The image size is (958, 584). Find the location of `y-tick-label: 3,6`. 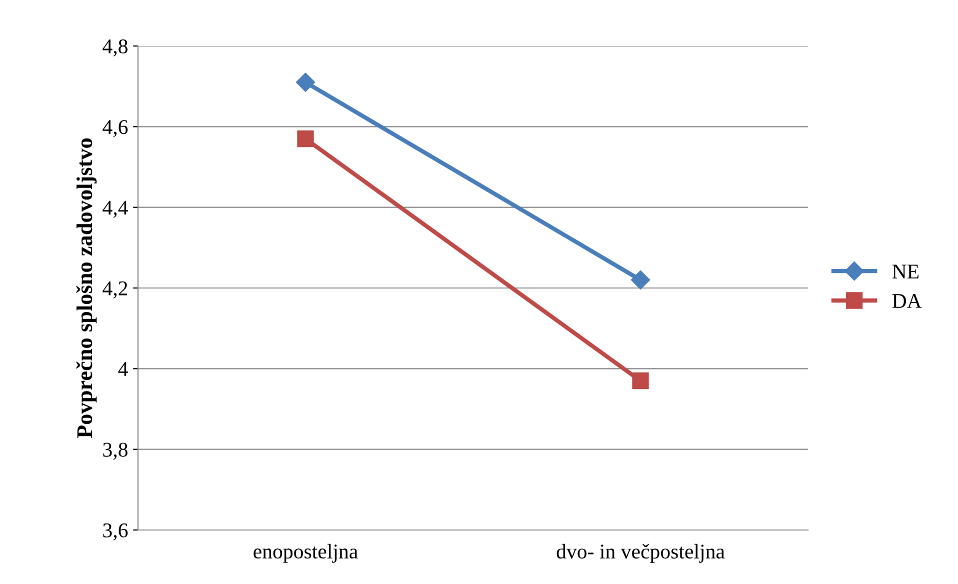

y-tick-label: 3,6 is located at coordinates (115, 531).